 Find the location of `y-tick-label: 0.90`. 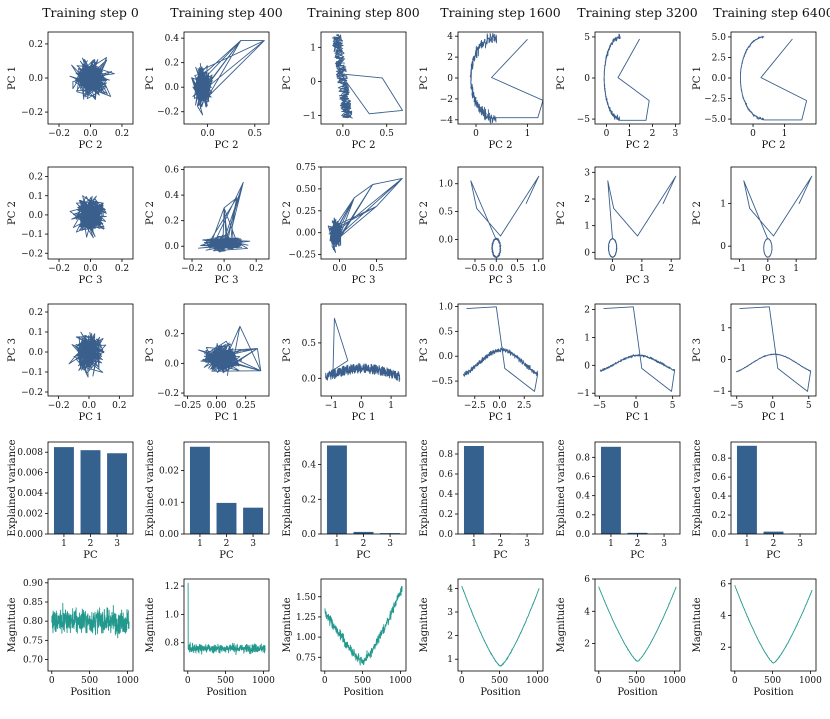

y-tick-label: 0.90 is located at coordinates (33, 584).